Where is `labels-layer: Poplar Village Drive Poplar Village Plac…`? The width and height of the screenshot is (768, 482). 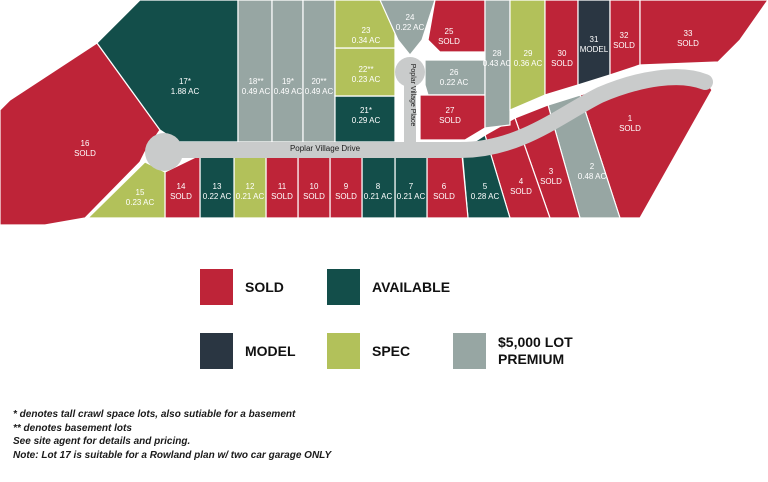
labels-layer: Poplar Village Drive Poplar Village Plac… is located at coordinates (353, 108).